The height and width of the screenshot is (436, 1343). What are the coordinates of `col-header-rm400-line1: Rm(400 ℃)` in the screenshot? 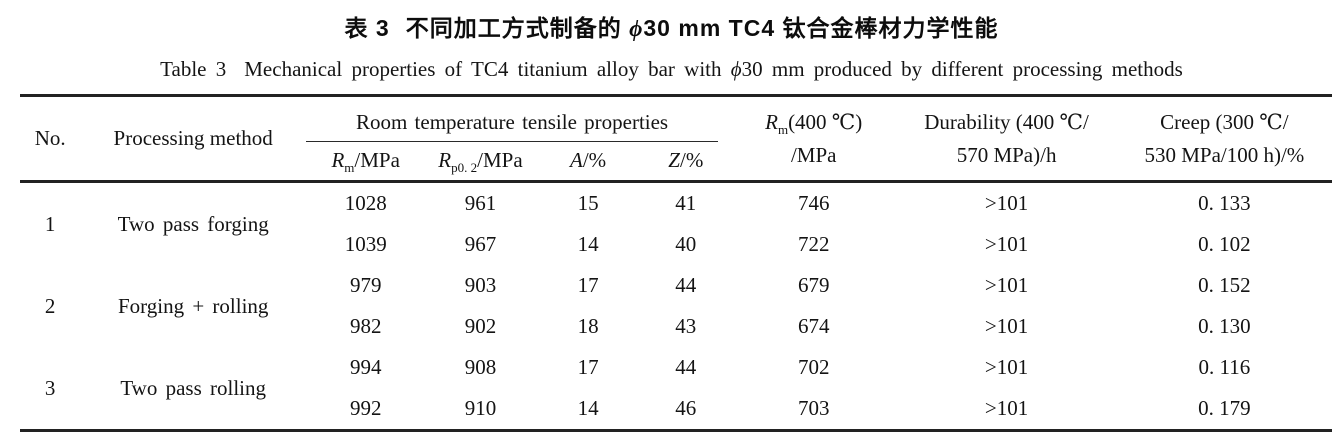 It's located at (814, 123).